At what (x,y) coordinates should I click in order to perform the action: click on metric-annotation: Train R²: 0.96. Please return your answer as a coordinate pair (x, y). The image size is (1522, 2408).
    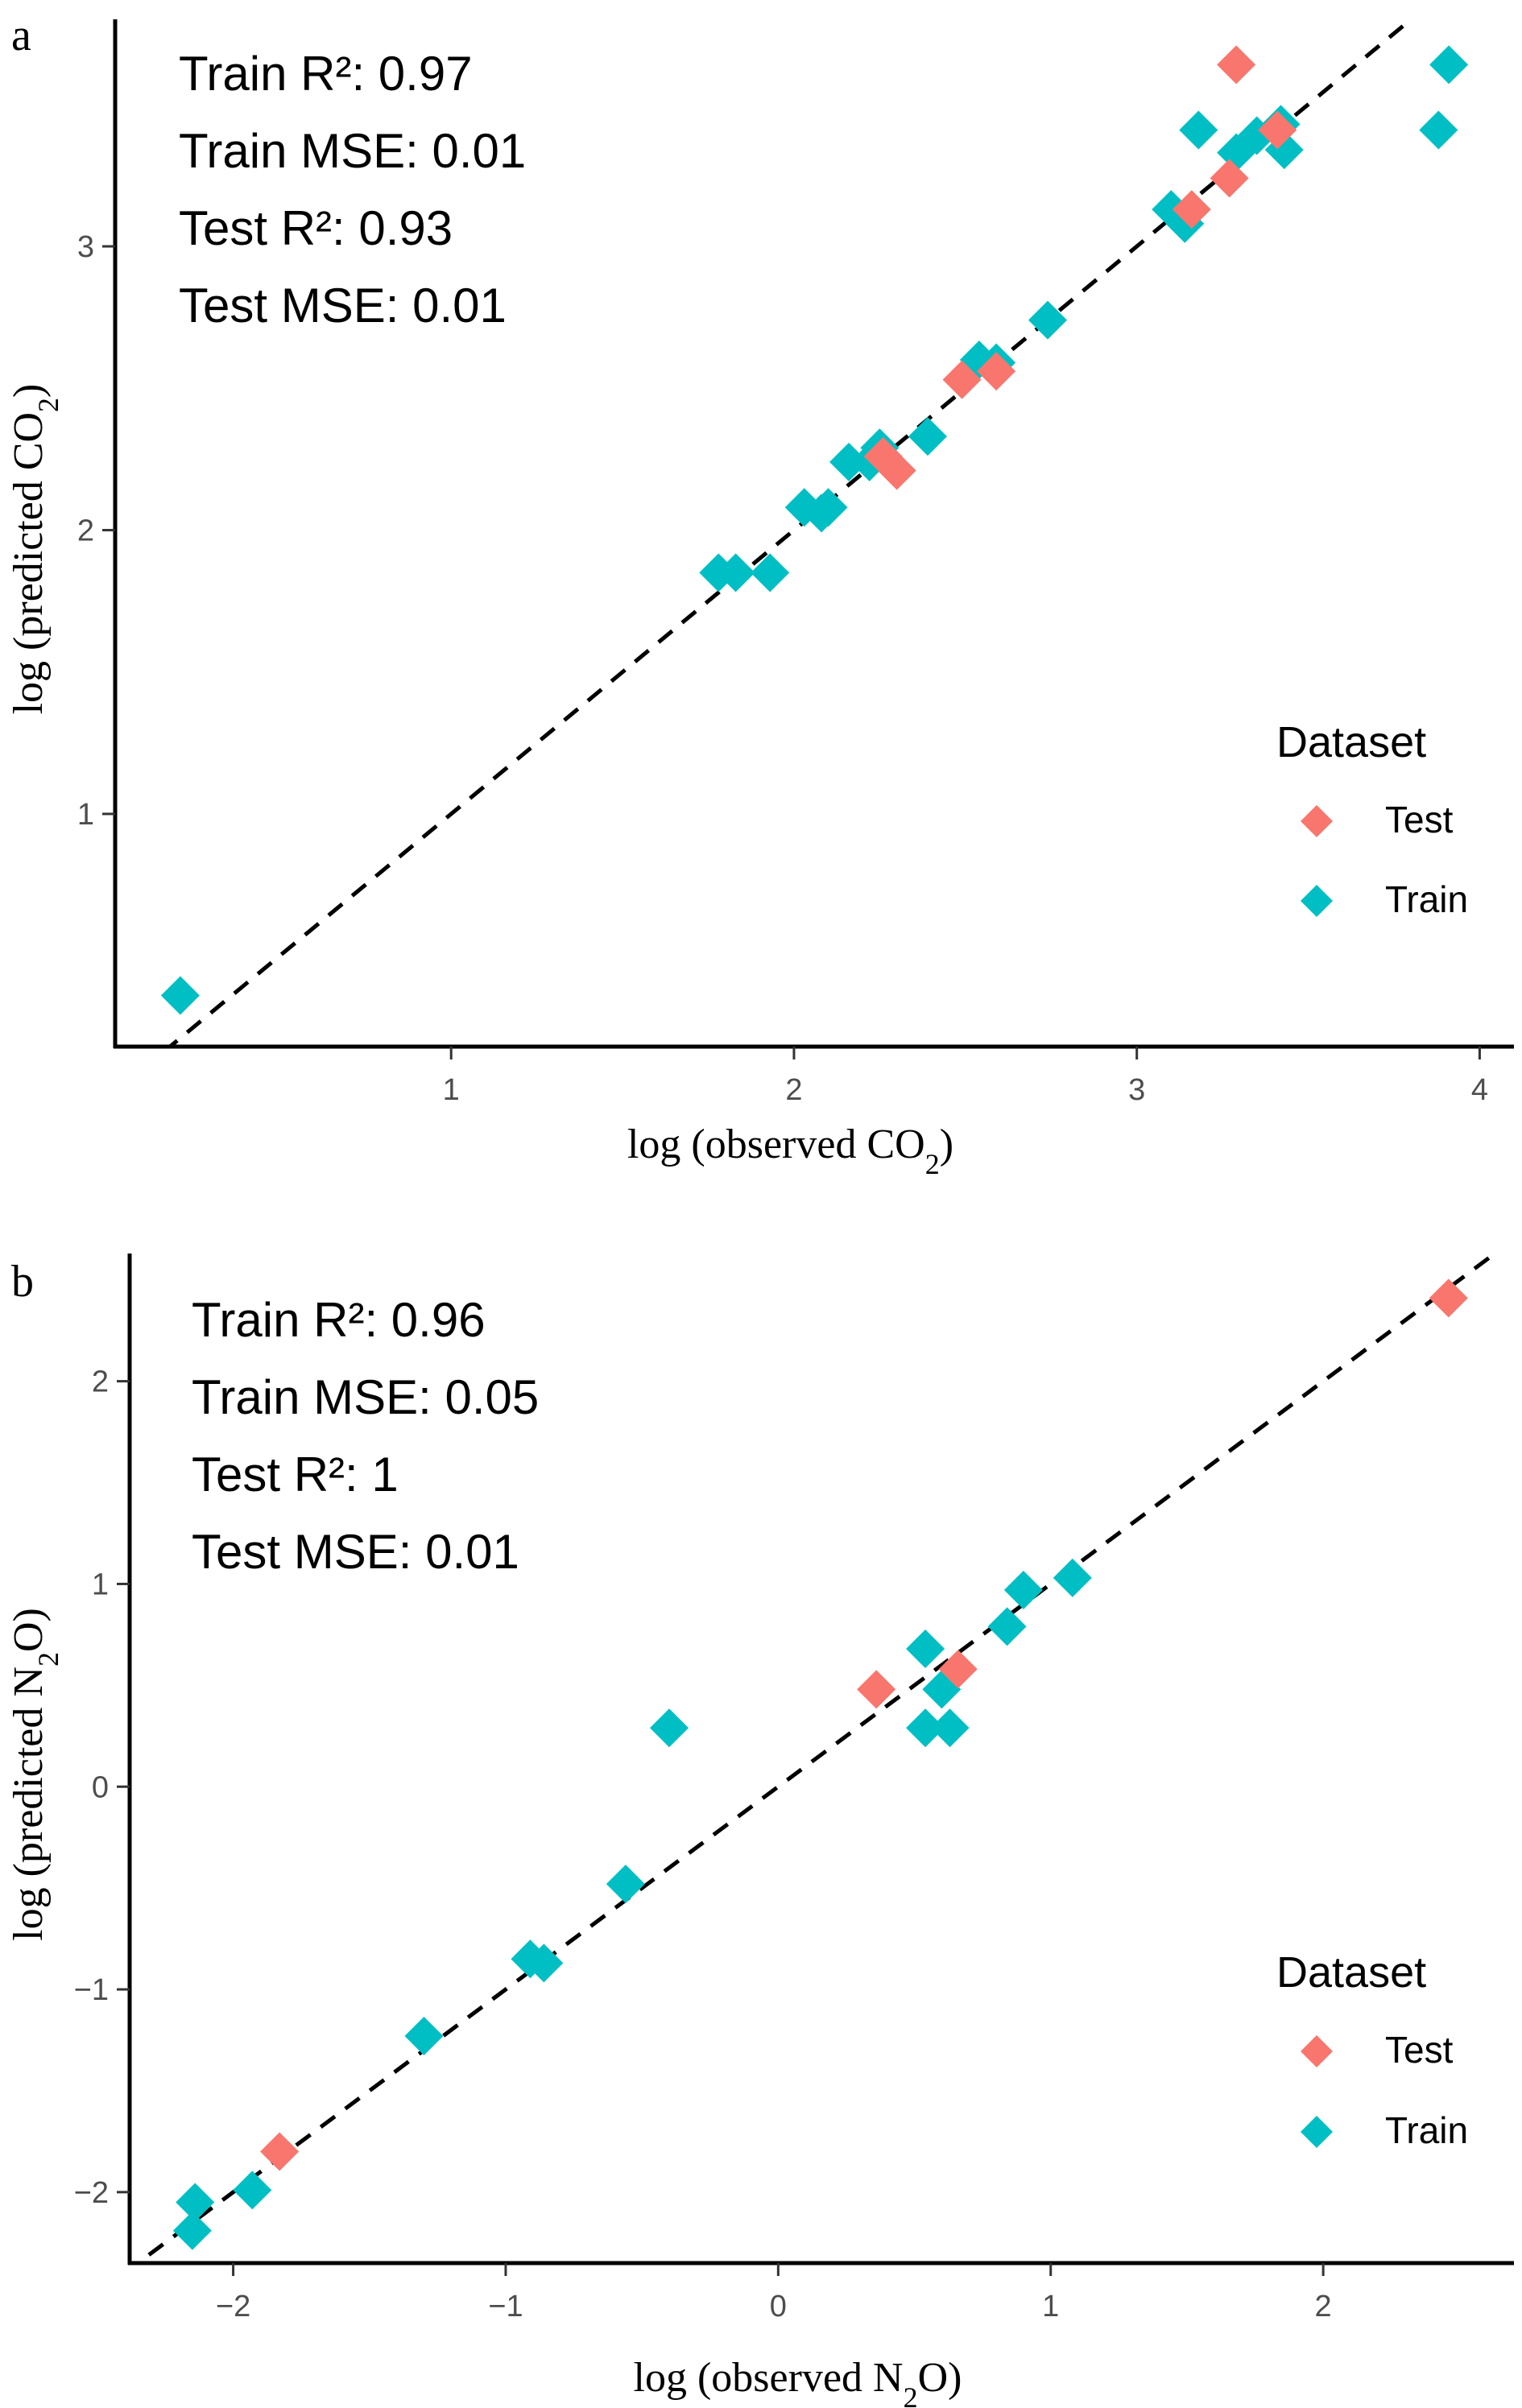
    Looking at the image, I should click on (339, 1320).